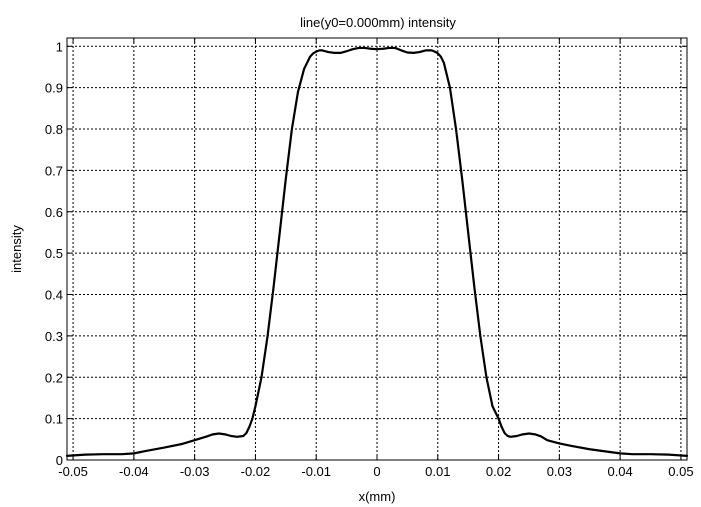  What do you see at coordinates (54, 88) in the screenshot?
I see `y-tick-label: 0.9` at bounding box center [54, 88].